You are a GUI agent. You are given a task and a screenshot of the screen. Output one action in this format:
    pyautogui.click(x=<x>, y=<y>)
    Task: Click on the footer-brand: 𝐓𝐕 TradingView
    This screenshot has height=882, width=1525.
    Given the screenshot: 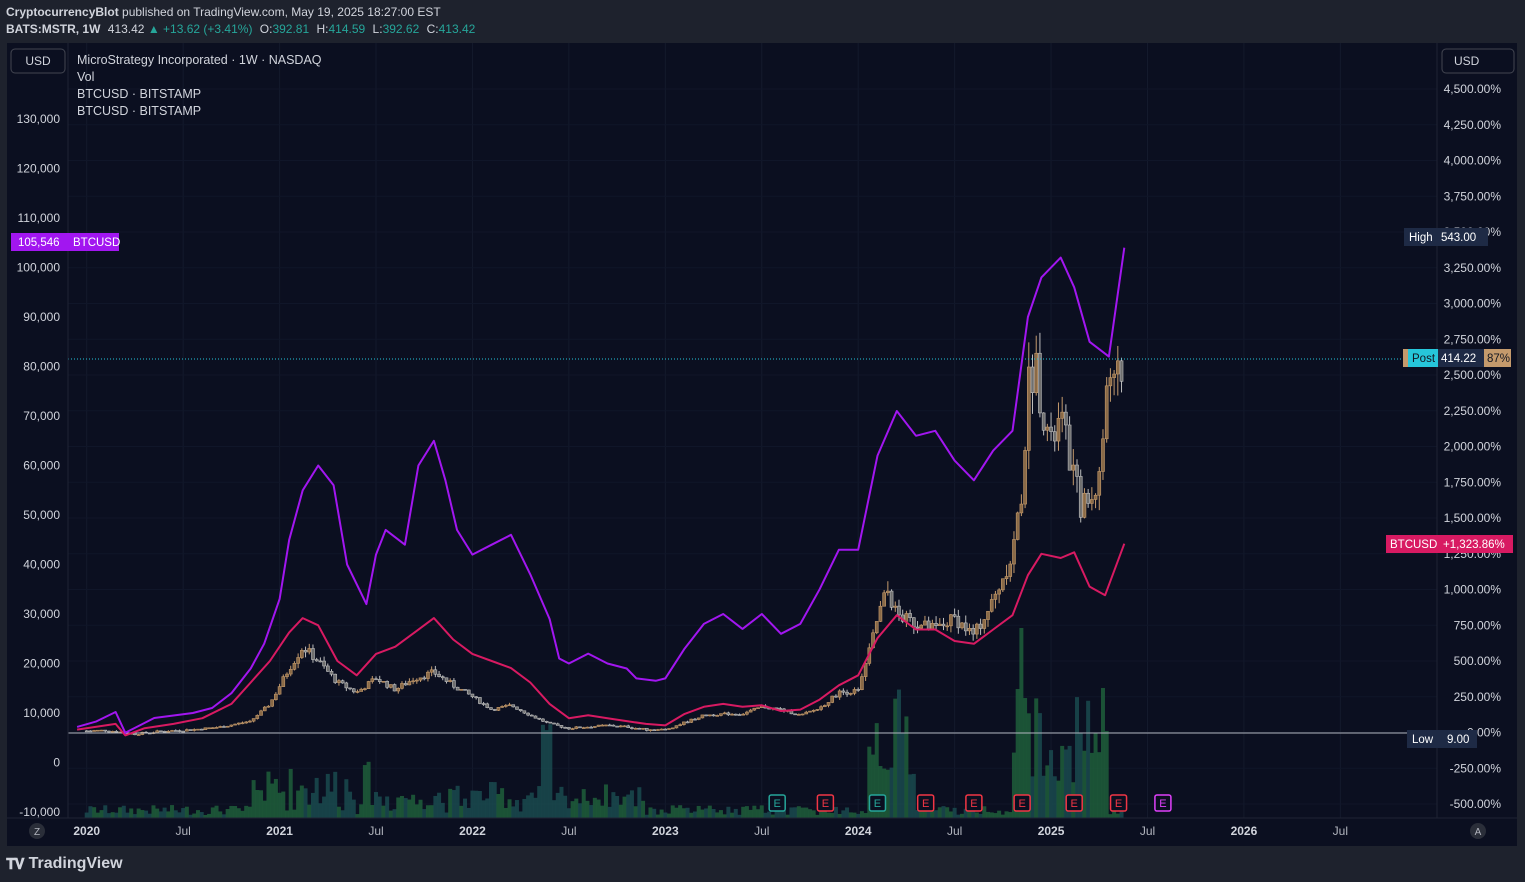 What is the action you would take?
    pyautogui.click(x=64, y=864)
    